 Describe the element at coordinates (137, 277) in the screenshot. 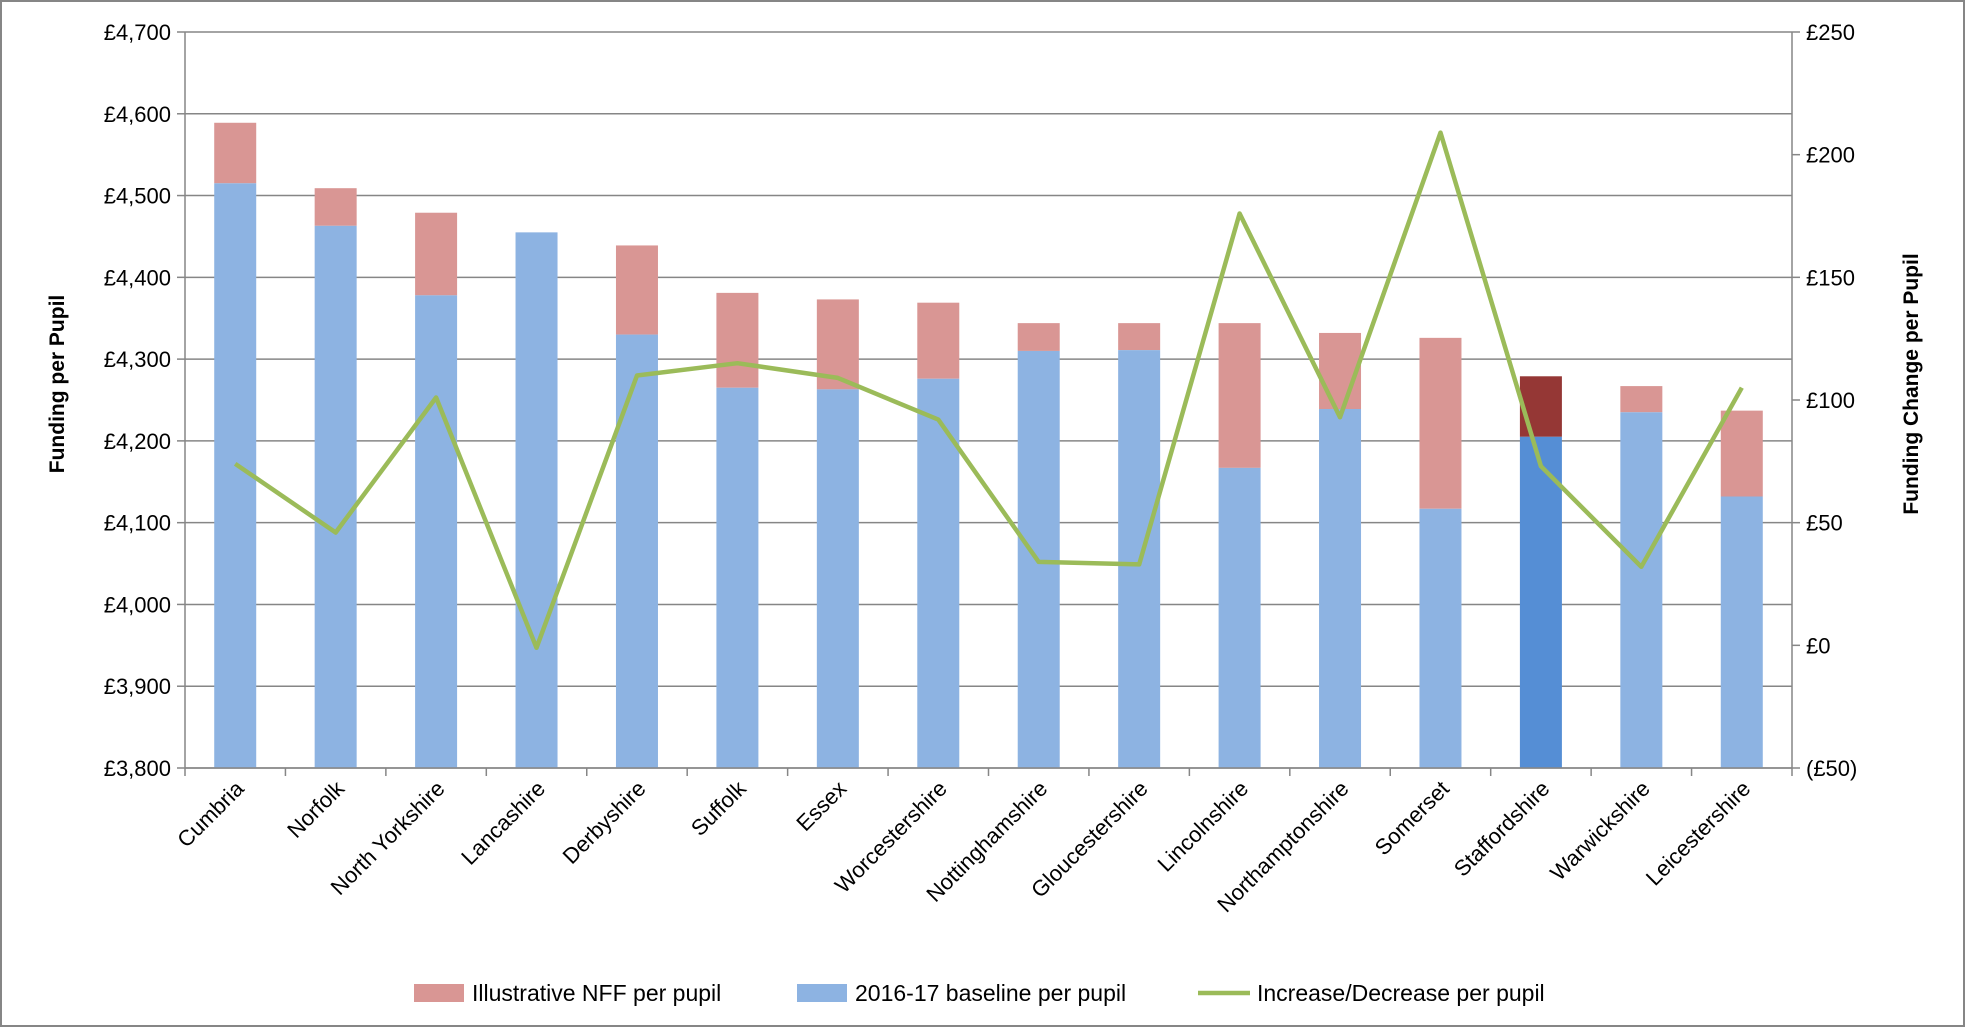

I see `left-tick-label: £4,400` at that location.